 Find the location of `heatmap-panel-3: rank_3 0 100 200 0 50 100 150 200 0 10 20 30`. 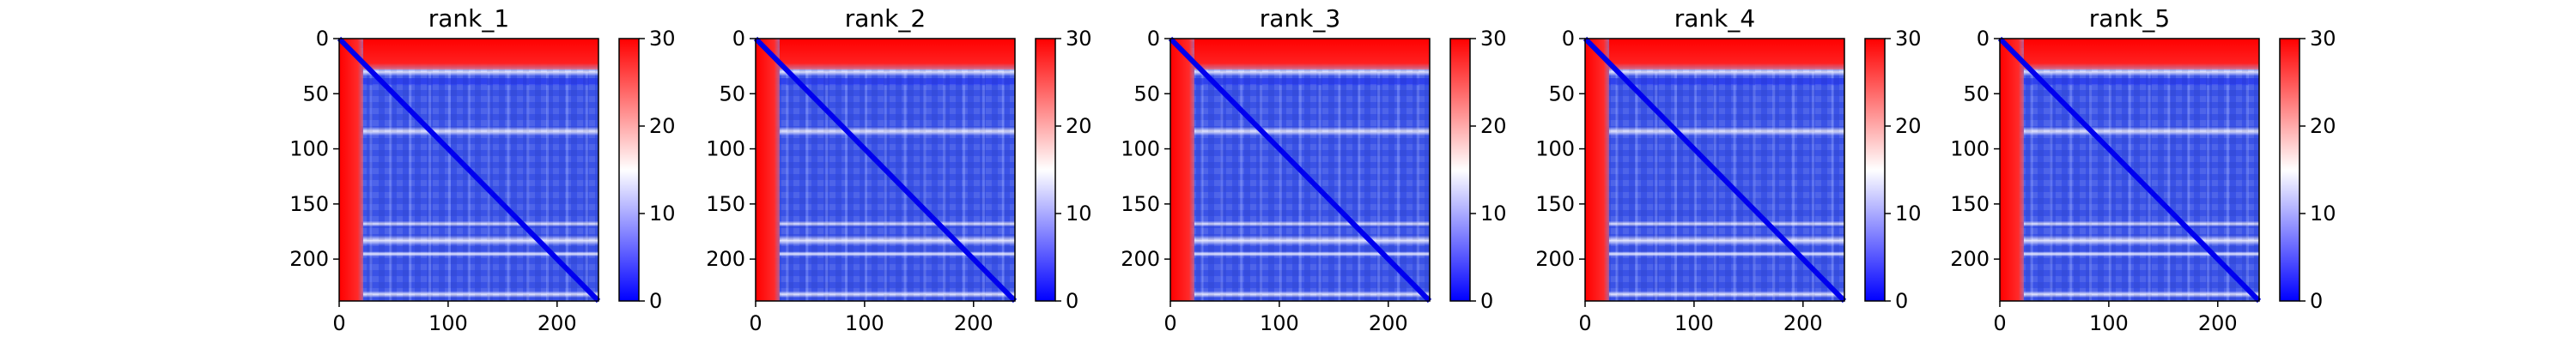

heatmap-panel-3: rank_3 0 100 200 0 50 100 150 200 0 10 20 30 is located at coordinates (1313, 169).